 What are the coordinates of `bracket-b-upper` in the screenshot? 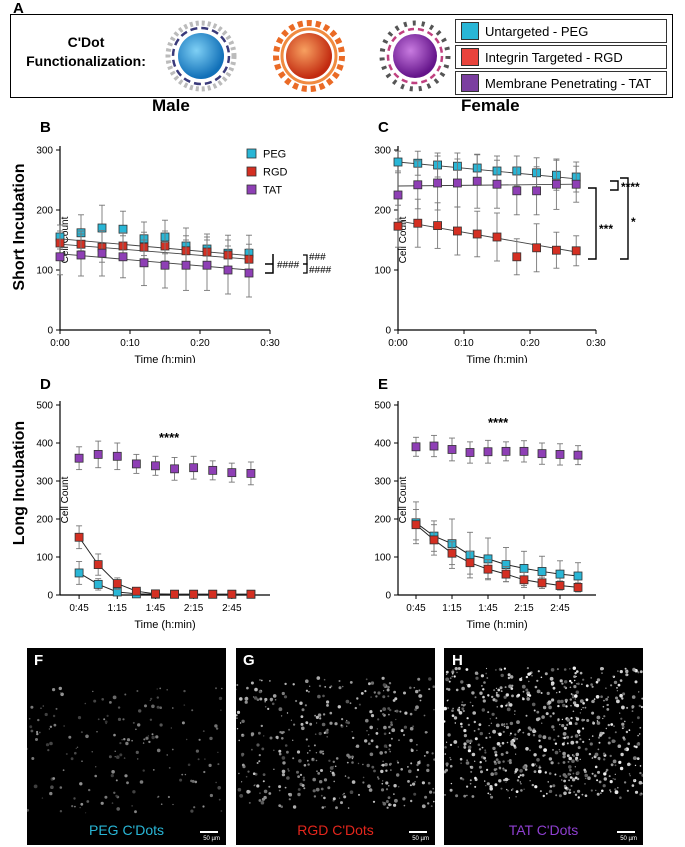 It's located at (305, 259).